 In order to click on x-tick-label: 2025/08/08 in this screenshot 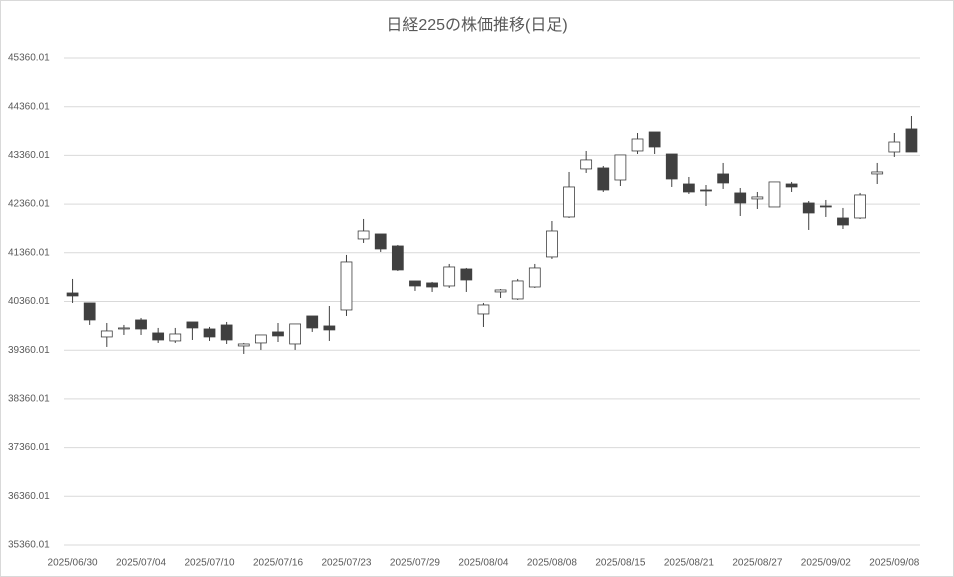, I will do `click(552, 563)`.